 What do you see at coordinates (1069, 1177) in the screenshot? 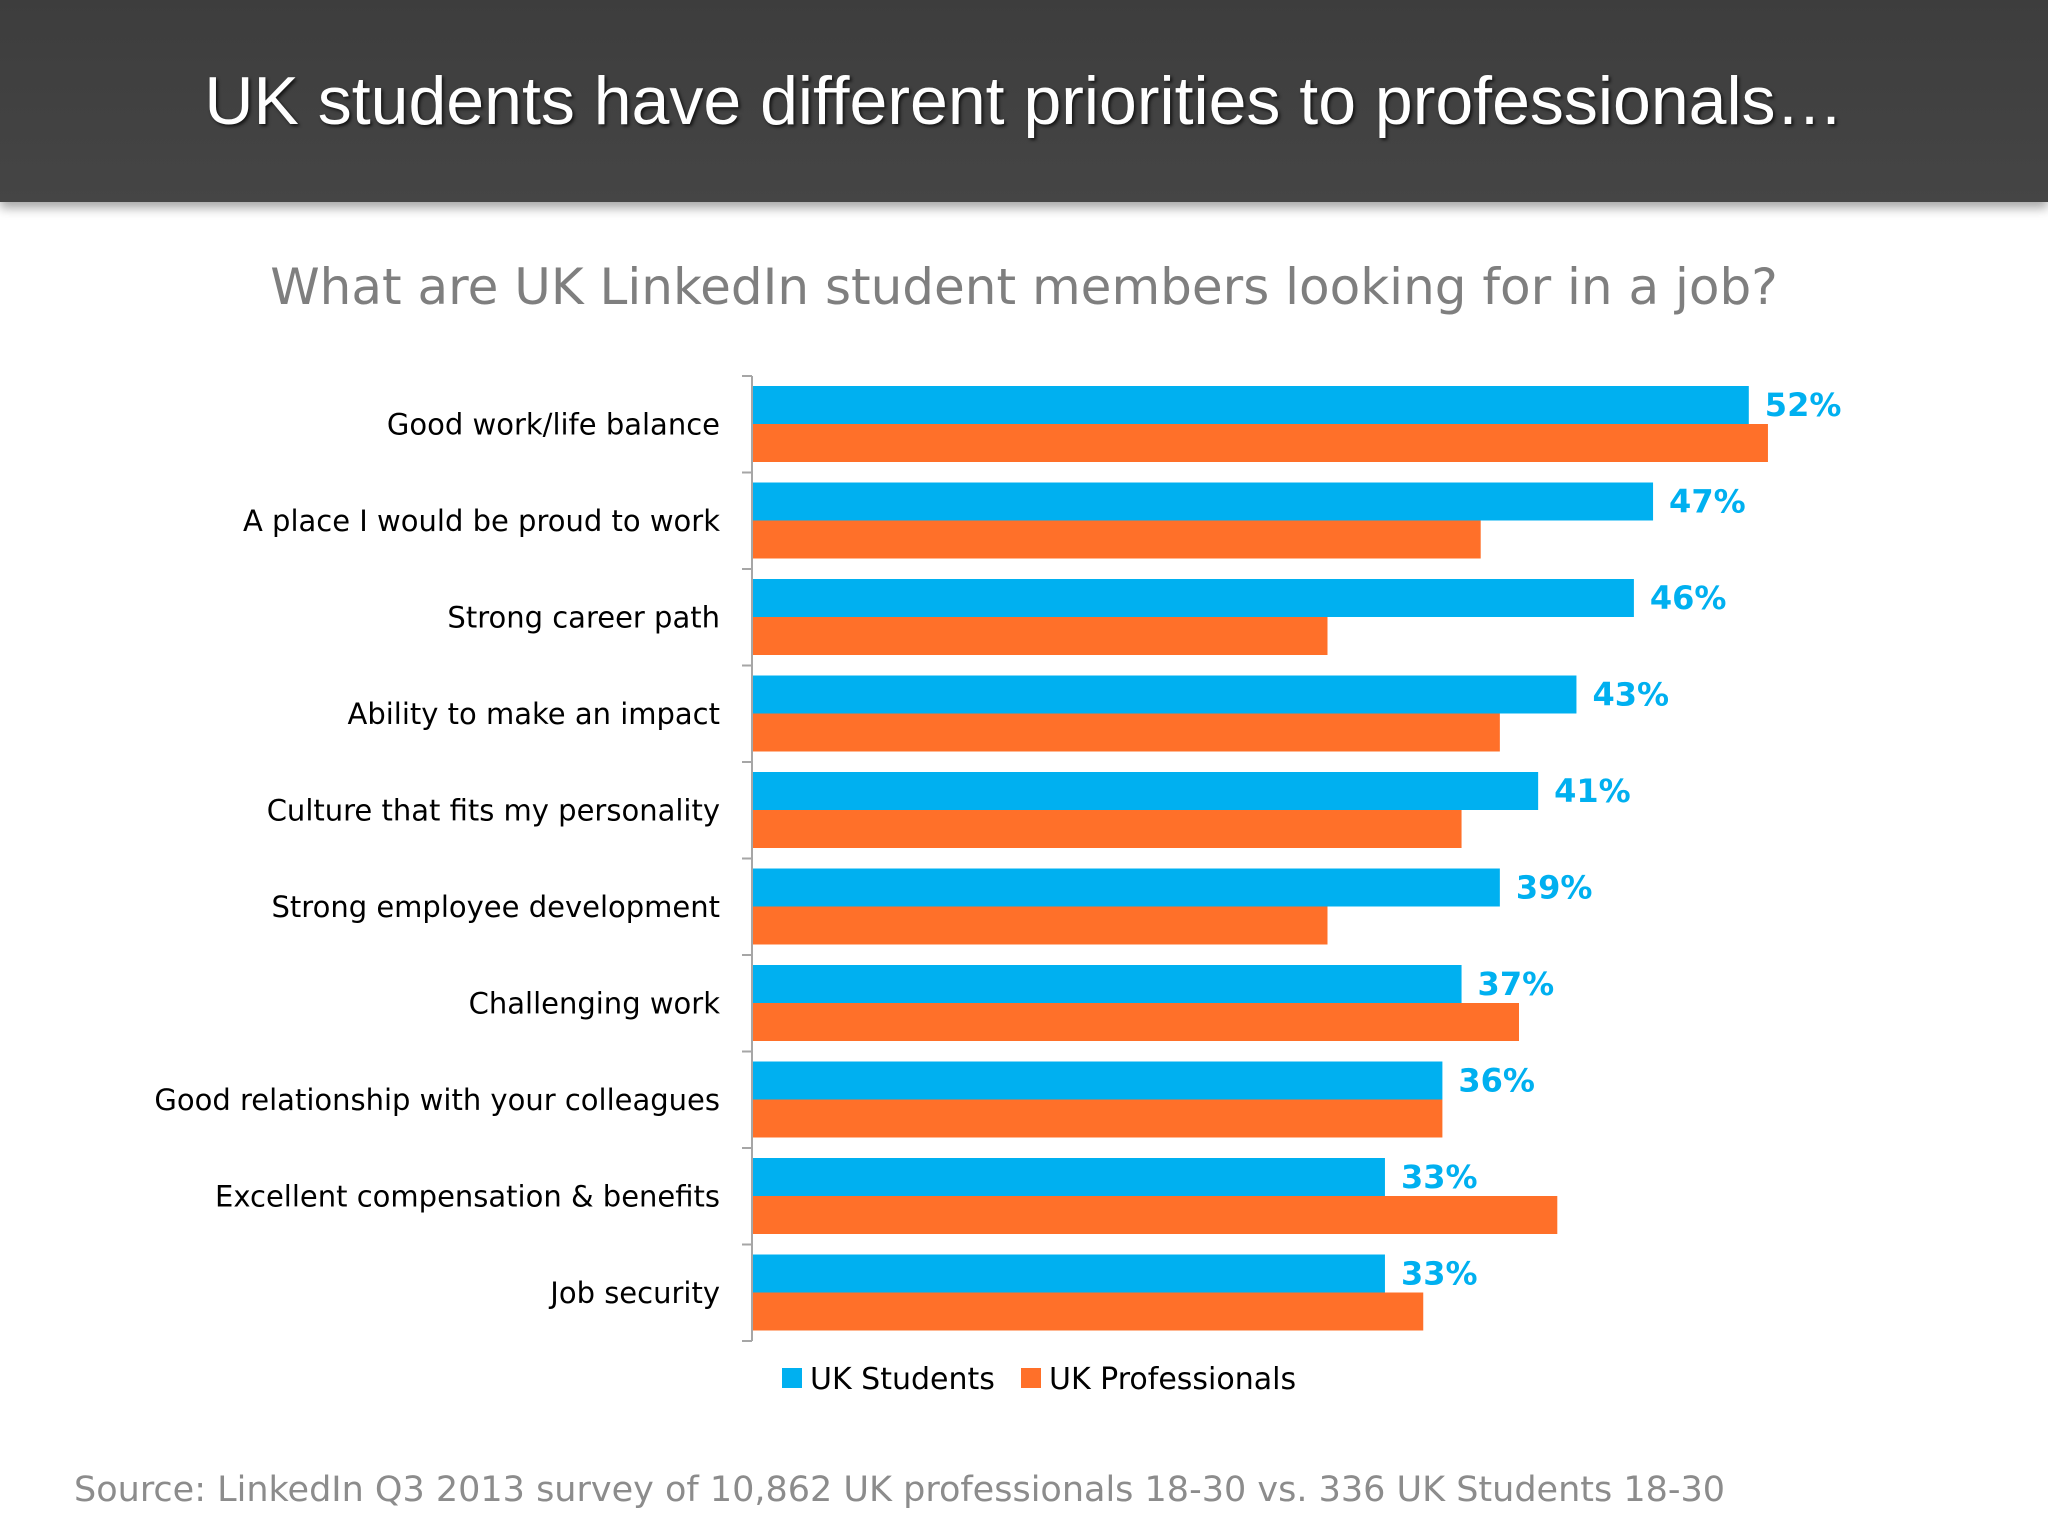
I see `bar-students-excellent-compensation-benefits` at bounding box center [1069, 1177].